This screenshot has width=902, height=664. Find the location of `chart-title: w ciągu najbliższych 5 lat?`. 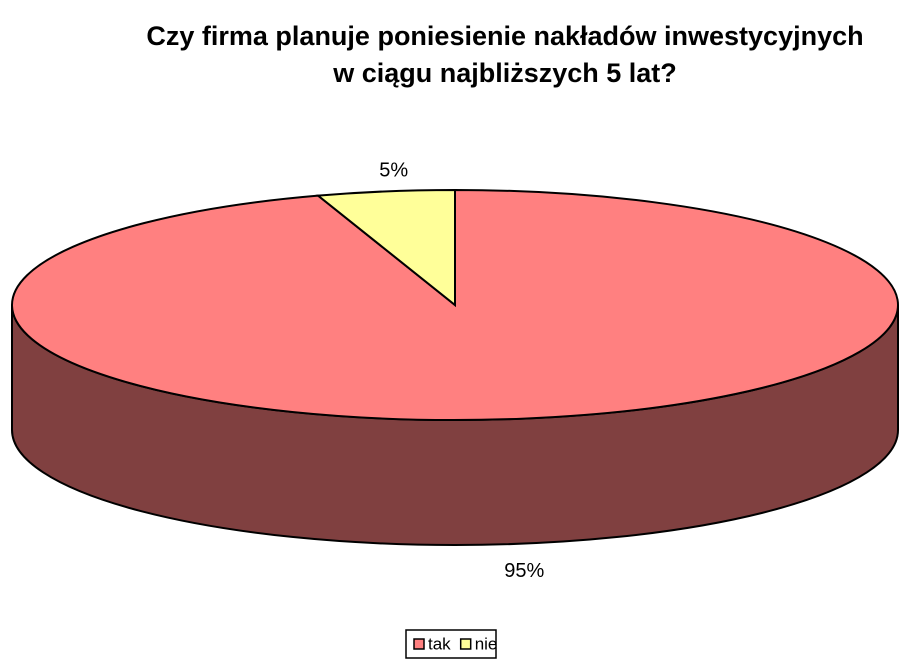

chart-title: w ciągu najbliższych 5 lat? is located at coordinates (504, 73).